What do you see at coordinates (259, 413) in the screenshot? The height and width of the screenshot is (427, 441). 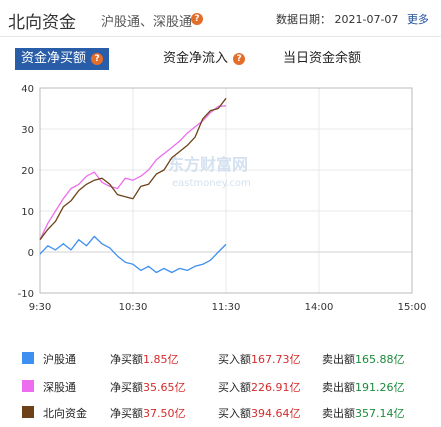 I see `legend-buy: 买入额394.64亿` at bounding box center [259, 413].